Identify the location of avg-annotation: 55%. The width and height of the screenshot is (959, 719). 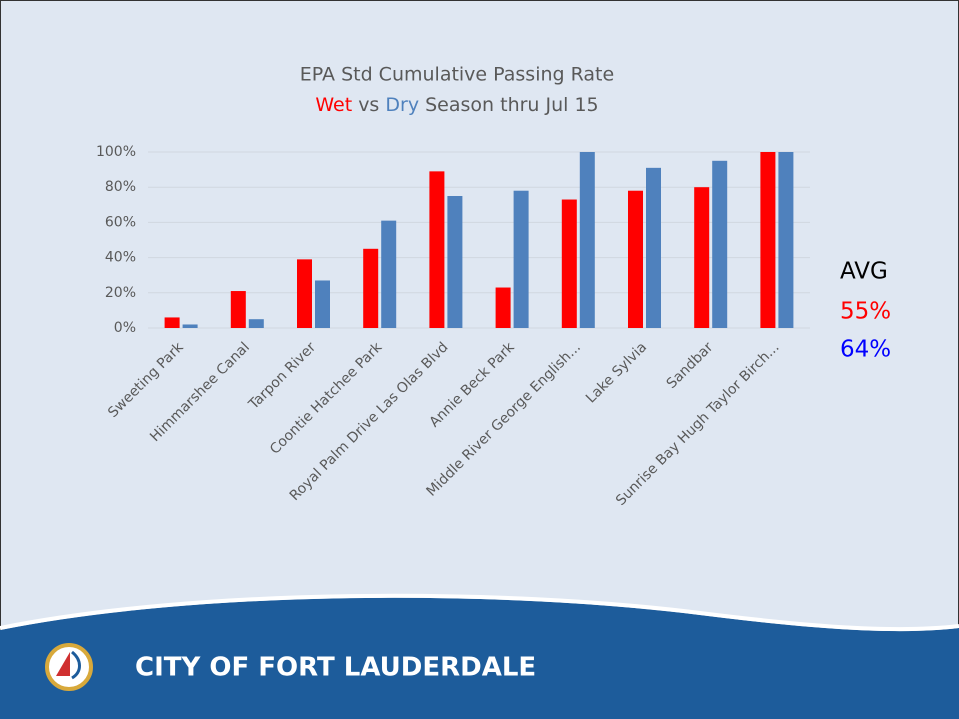
(865, 312).